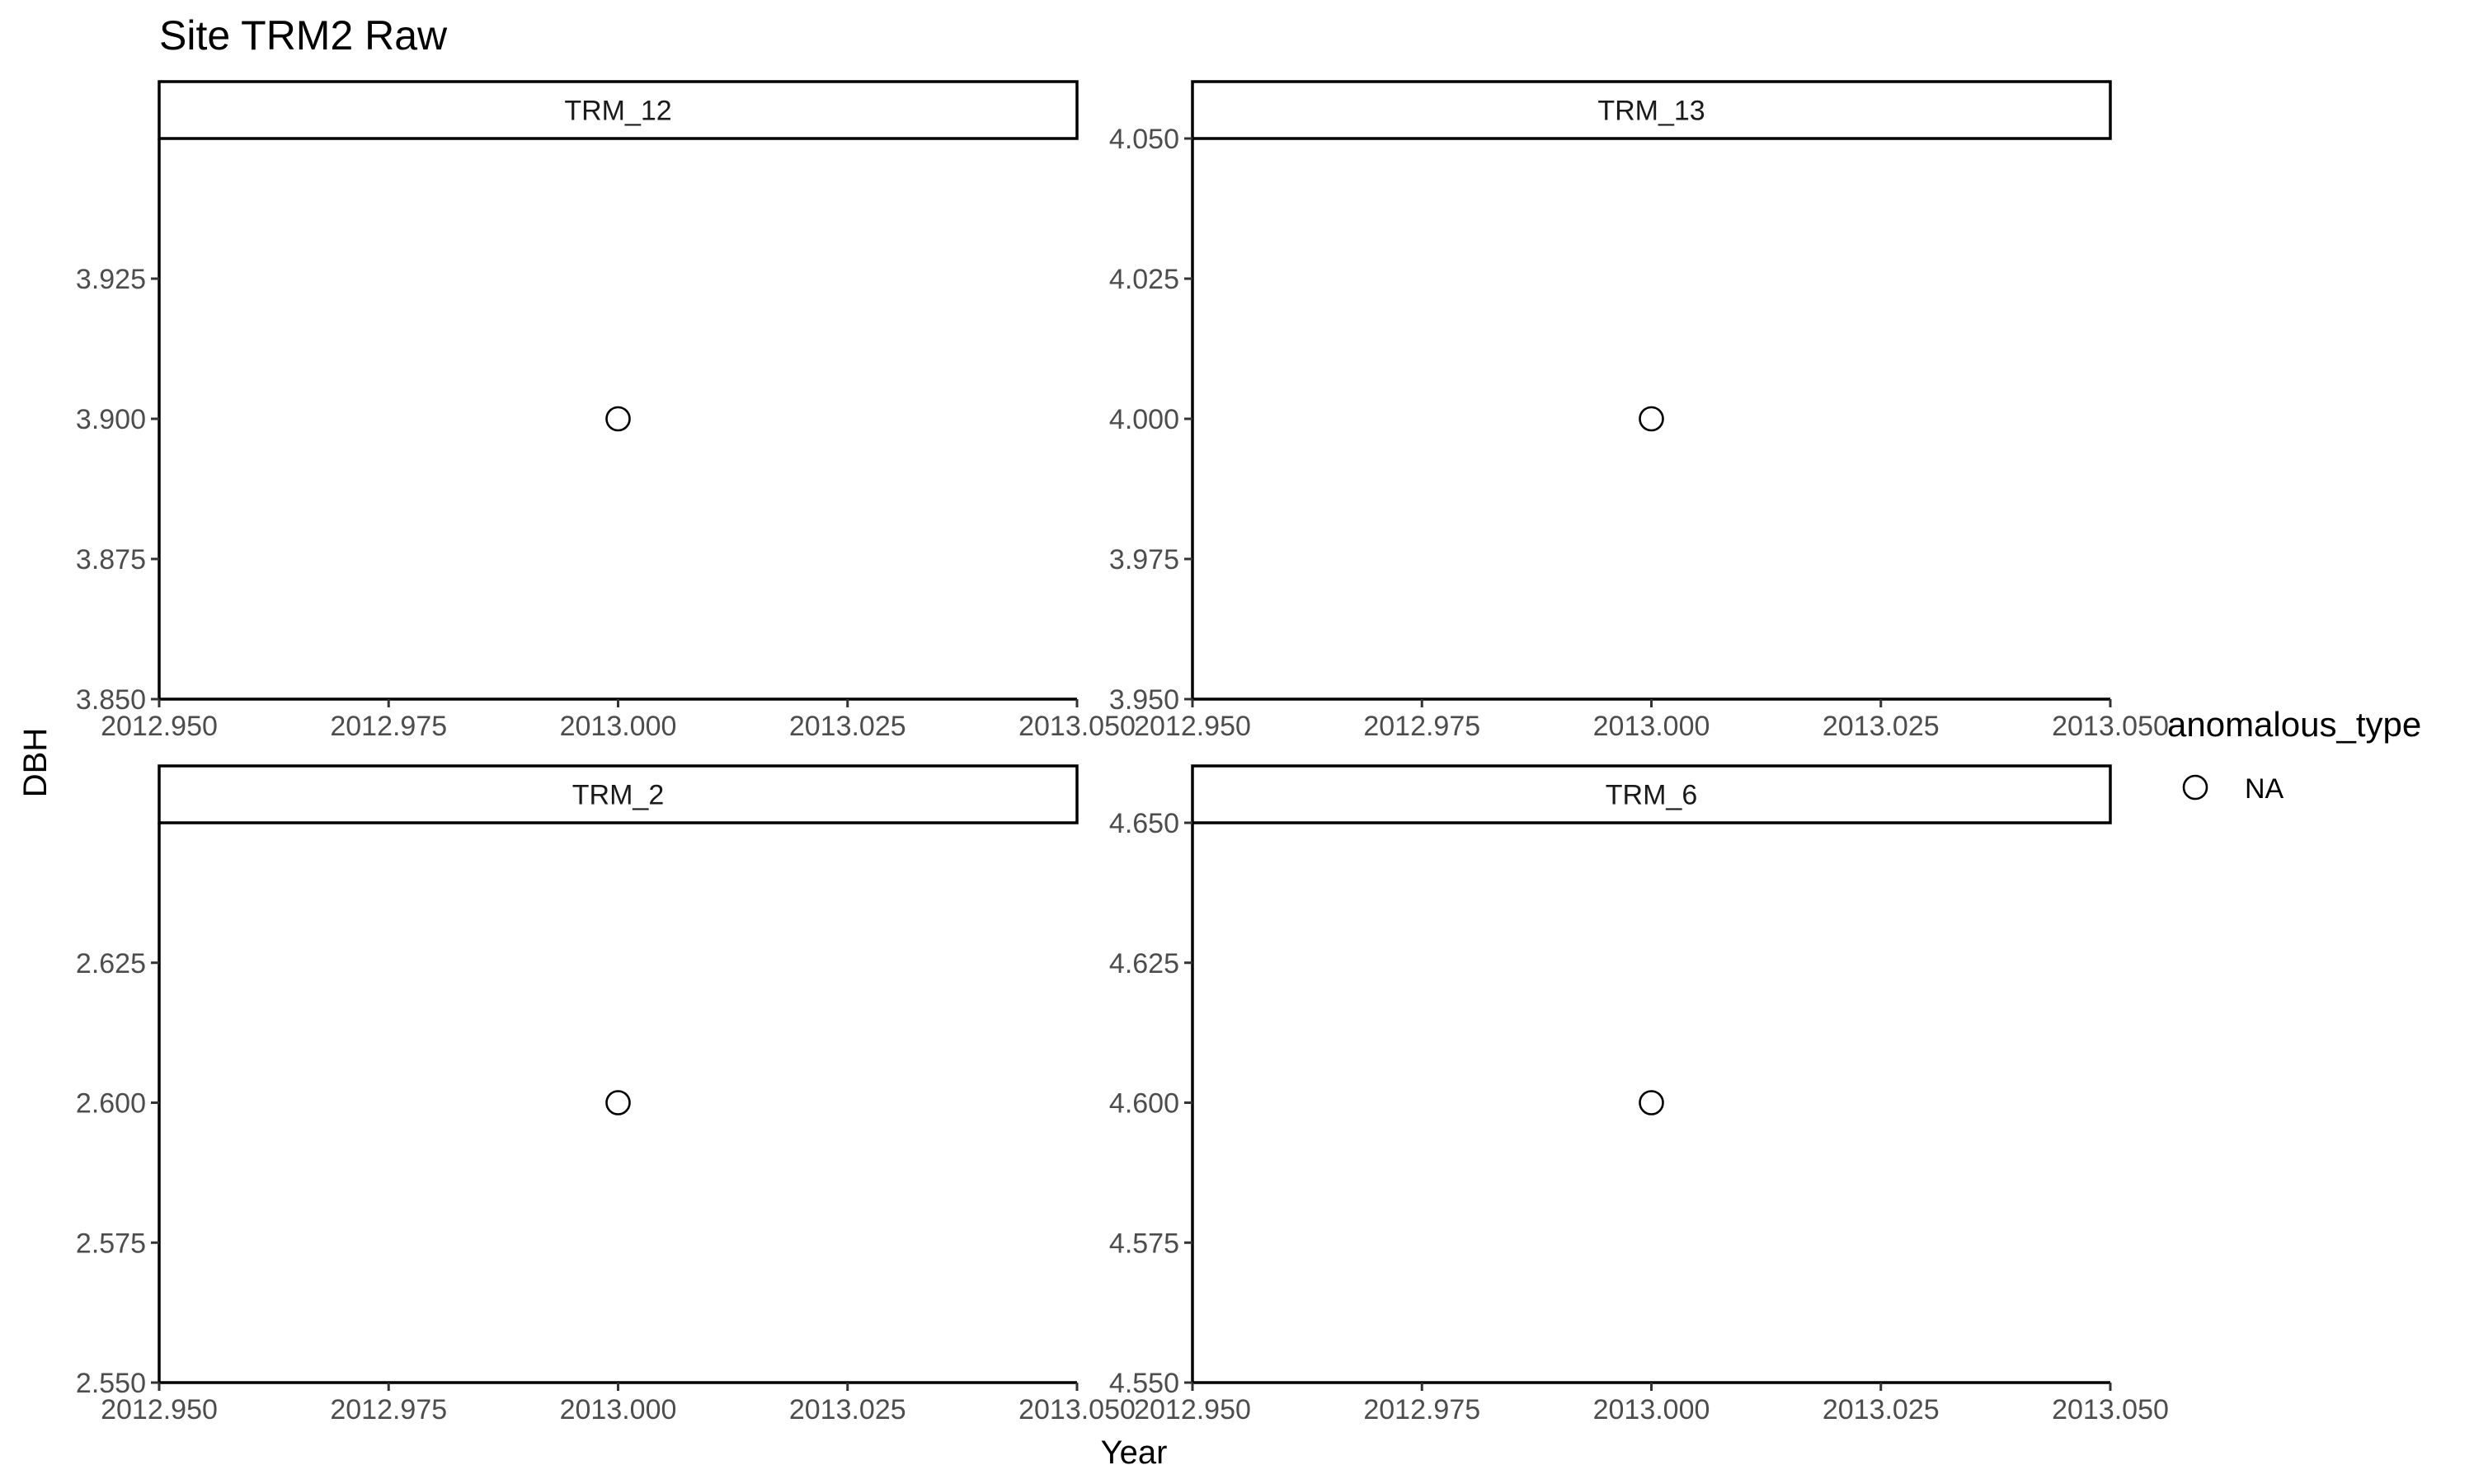 Image resolution: width=2474 pixels, height=1484 pixels. I want to click on y-tick-label: 2.625, so click(111, 963).